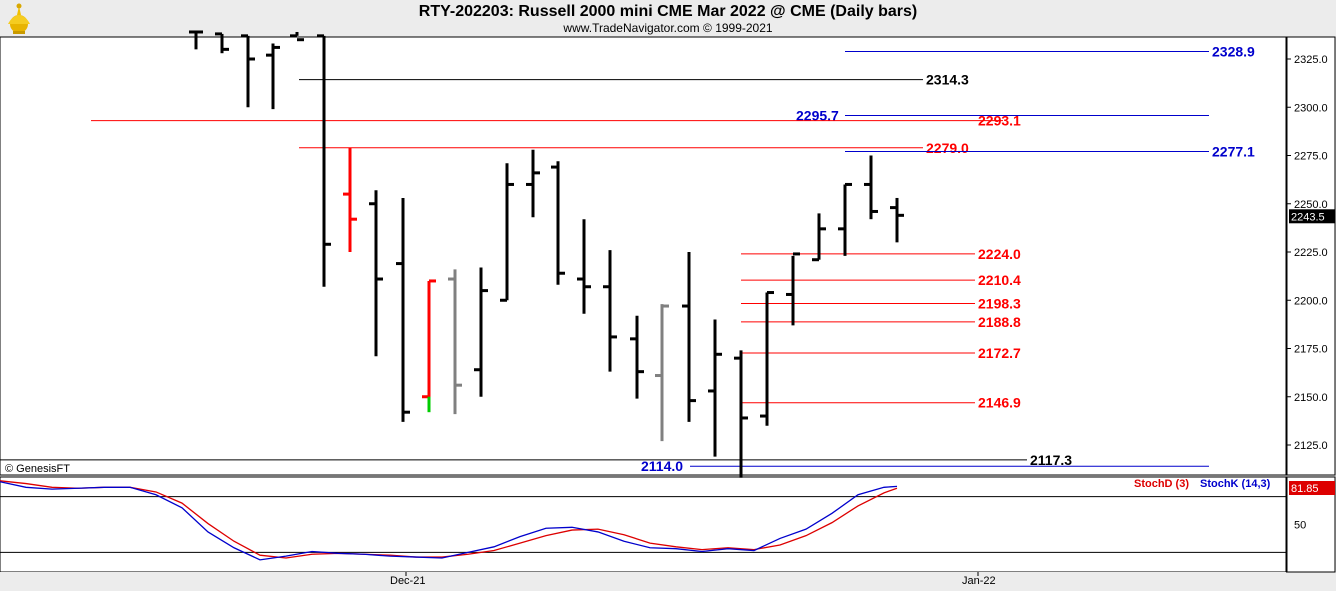  What do you see at coordinates (1233, 51) in the screenshot?
I see `level-label: 2328.9` at bounding box center [1233, 51].